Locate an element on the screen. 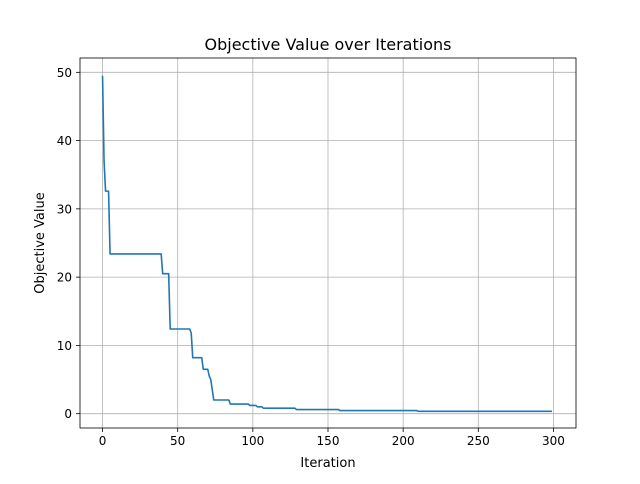 The height and width of the screenshot is (484, 640). y-tick-label: 50 is located at coordinates (64, 73).